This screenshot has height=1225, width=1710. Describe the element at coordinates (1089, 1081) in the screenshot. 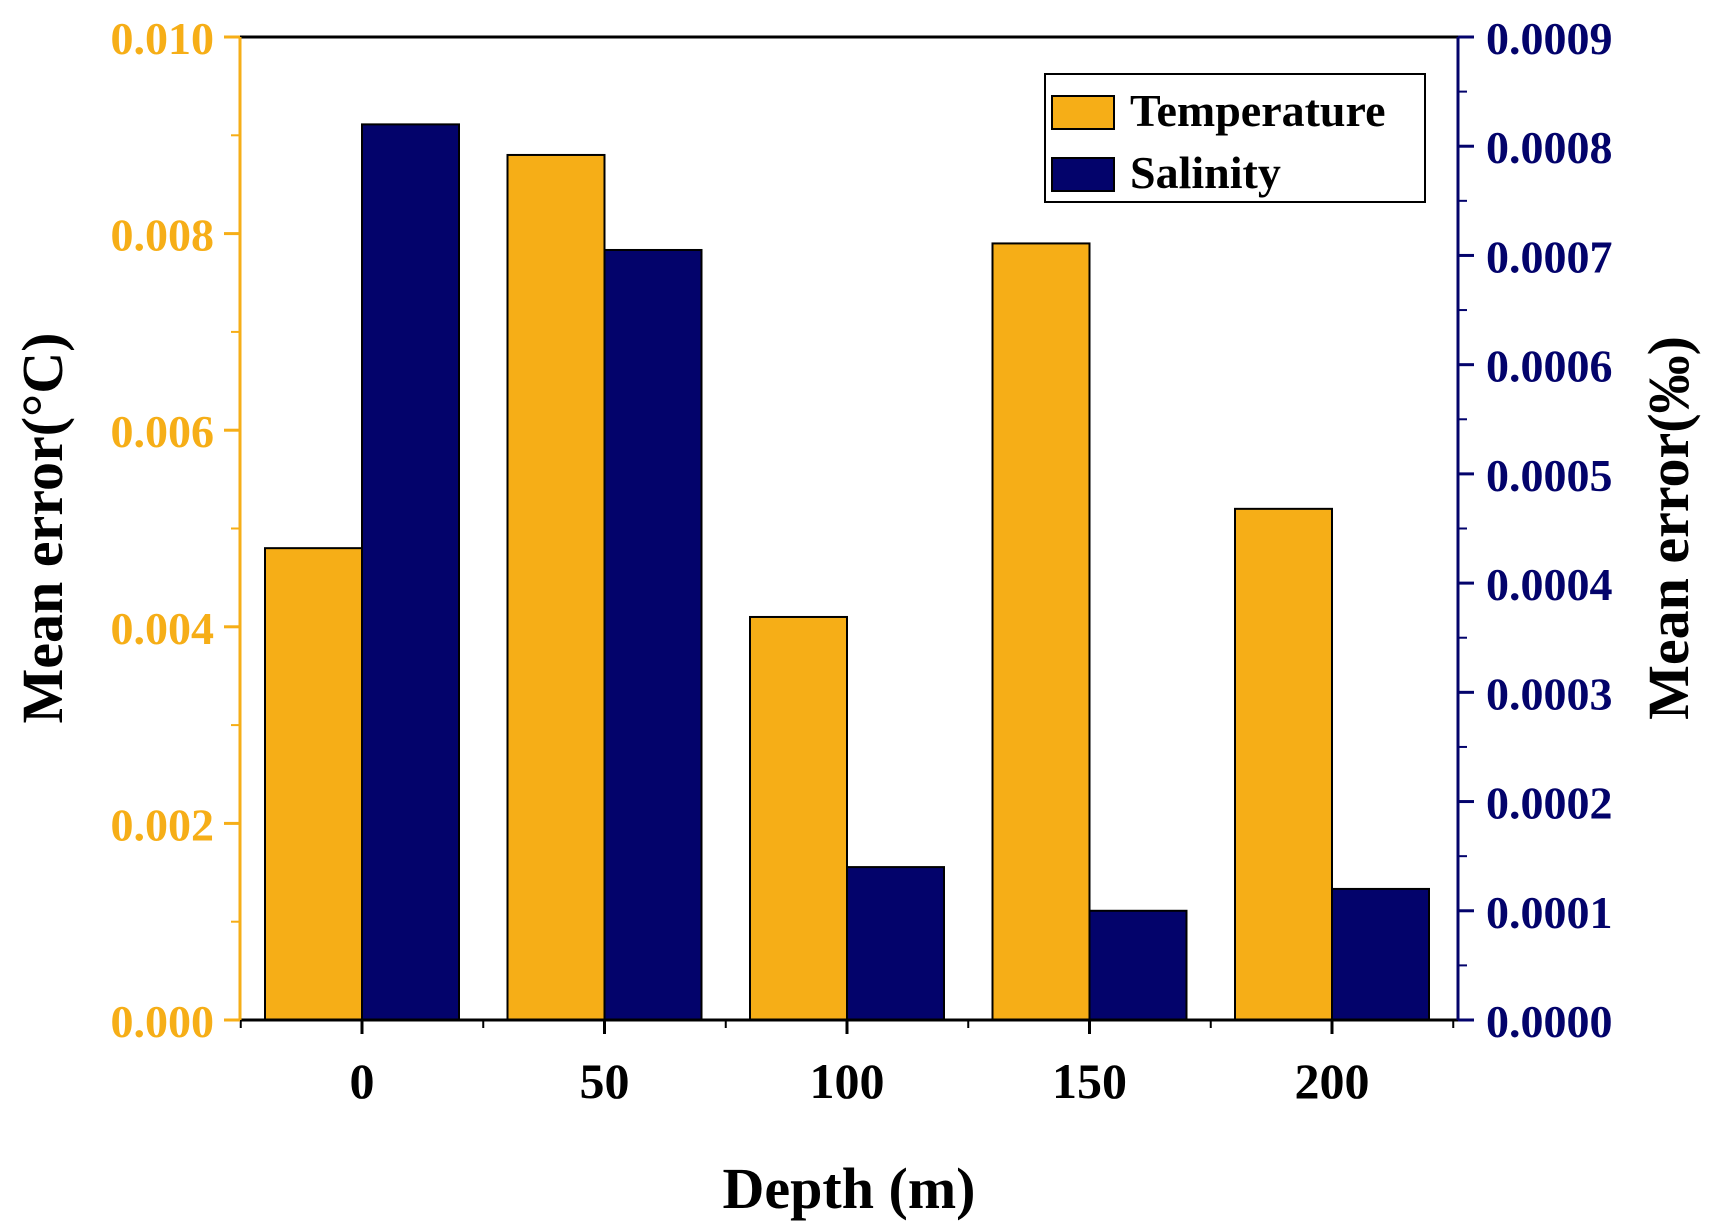

I see `x-tick-label: 150` at that location.